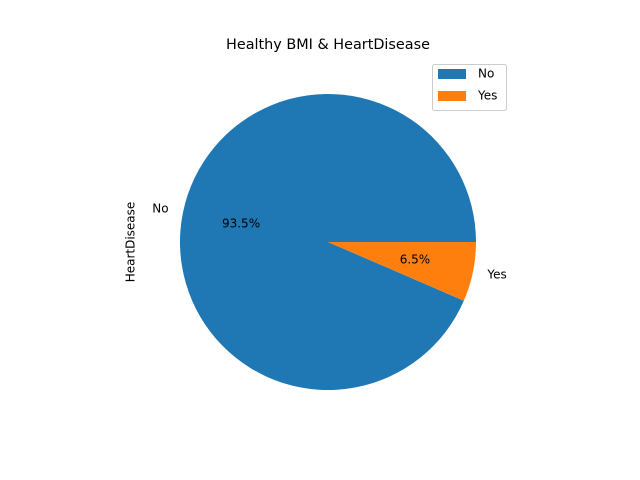  I want to click on slice-category-label: Yes, so click(496, 275).